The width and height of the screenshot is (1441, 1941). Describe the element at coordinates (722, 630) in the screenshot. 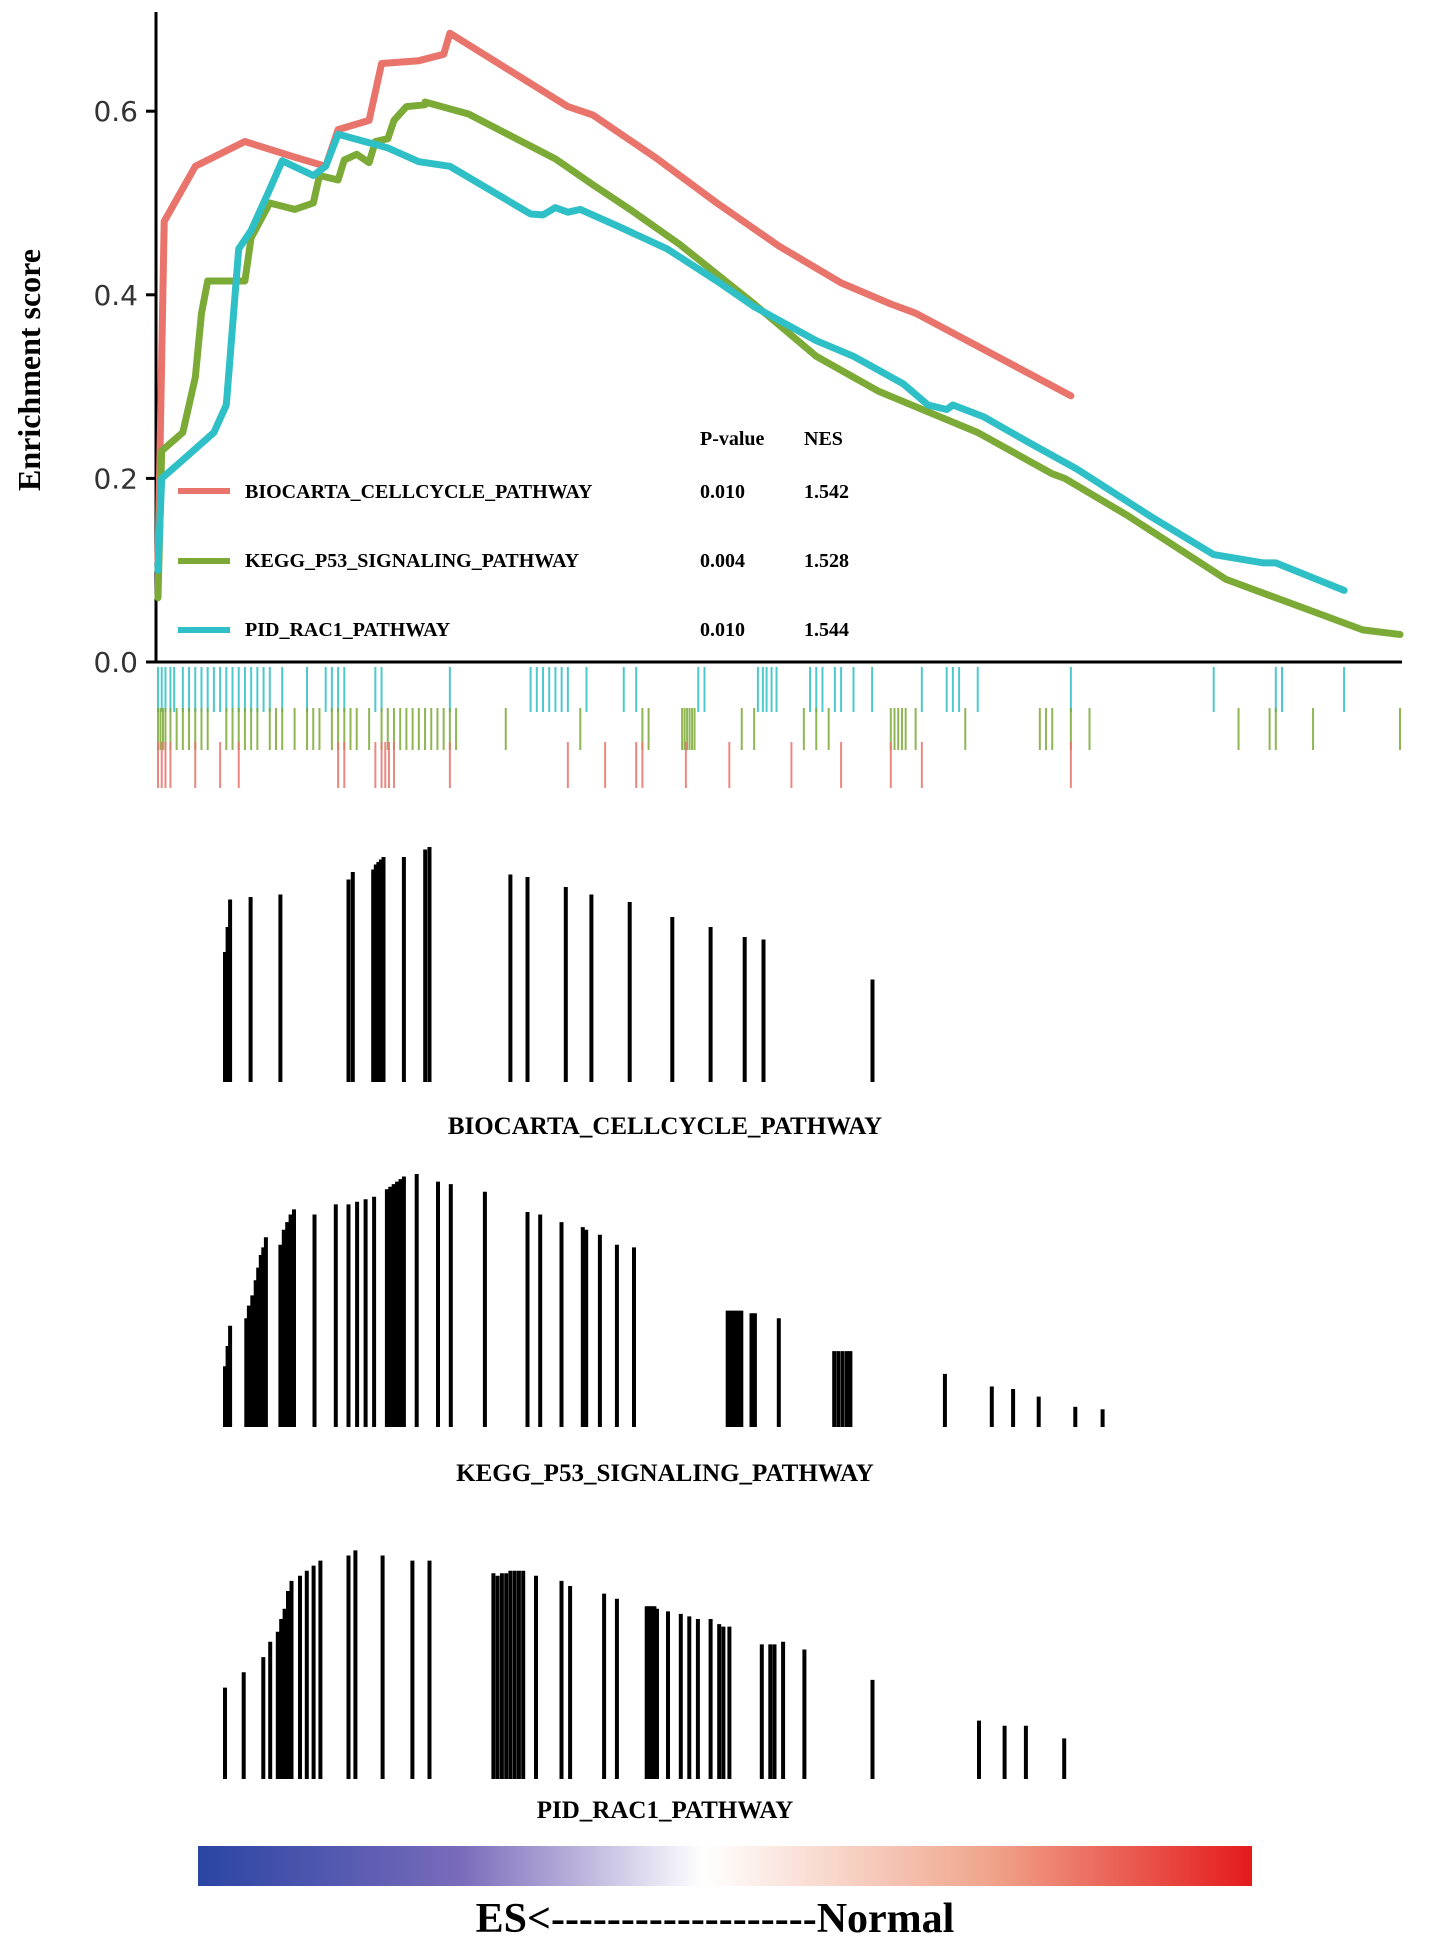

I see `legend-pvalue-pid: 0.010` at that location.